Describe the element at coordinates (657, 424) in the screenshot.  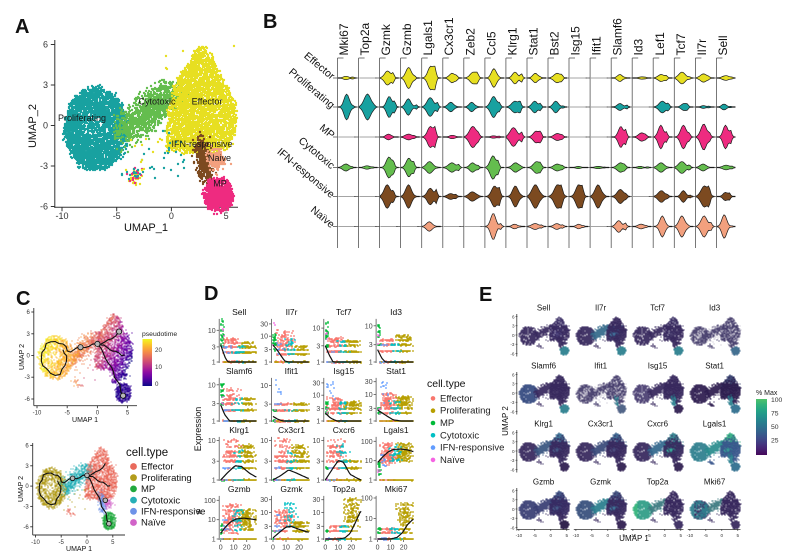
I see `svg-text: Cxcr6` at that location.